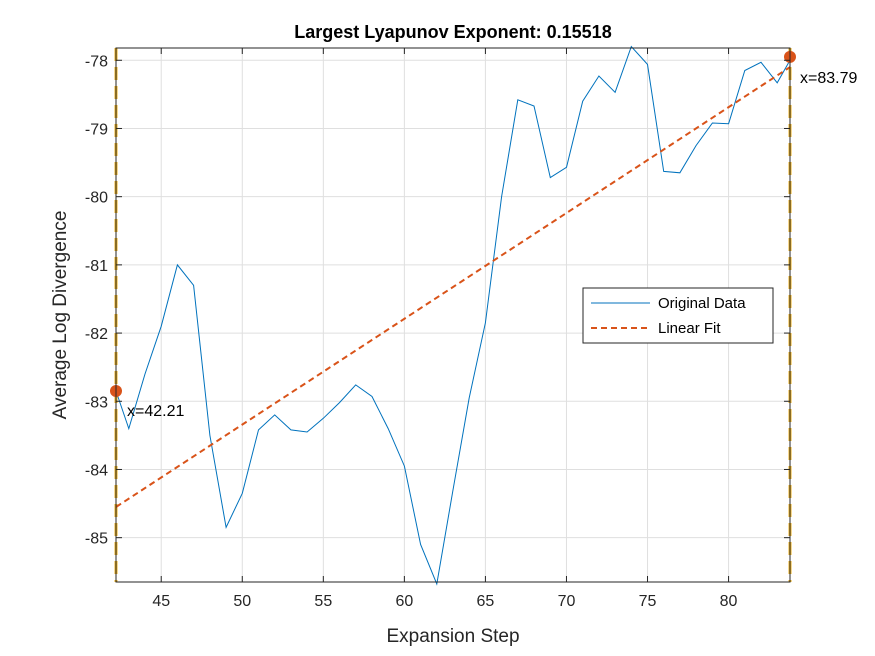 The image size is (875, 656). What do you see at coordinates (242, 601) in the screenshot?
I see `x-tick-label: 50` at bounding box center [242, 601].